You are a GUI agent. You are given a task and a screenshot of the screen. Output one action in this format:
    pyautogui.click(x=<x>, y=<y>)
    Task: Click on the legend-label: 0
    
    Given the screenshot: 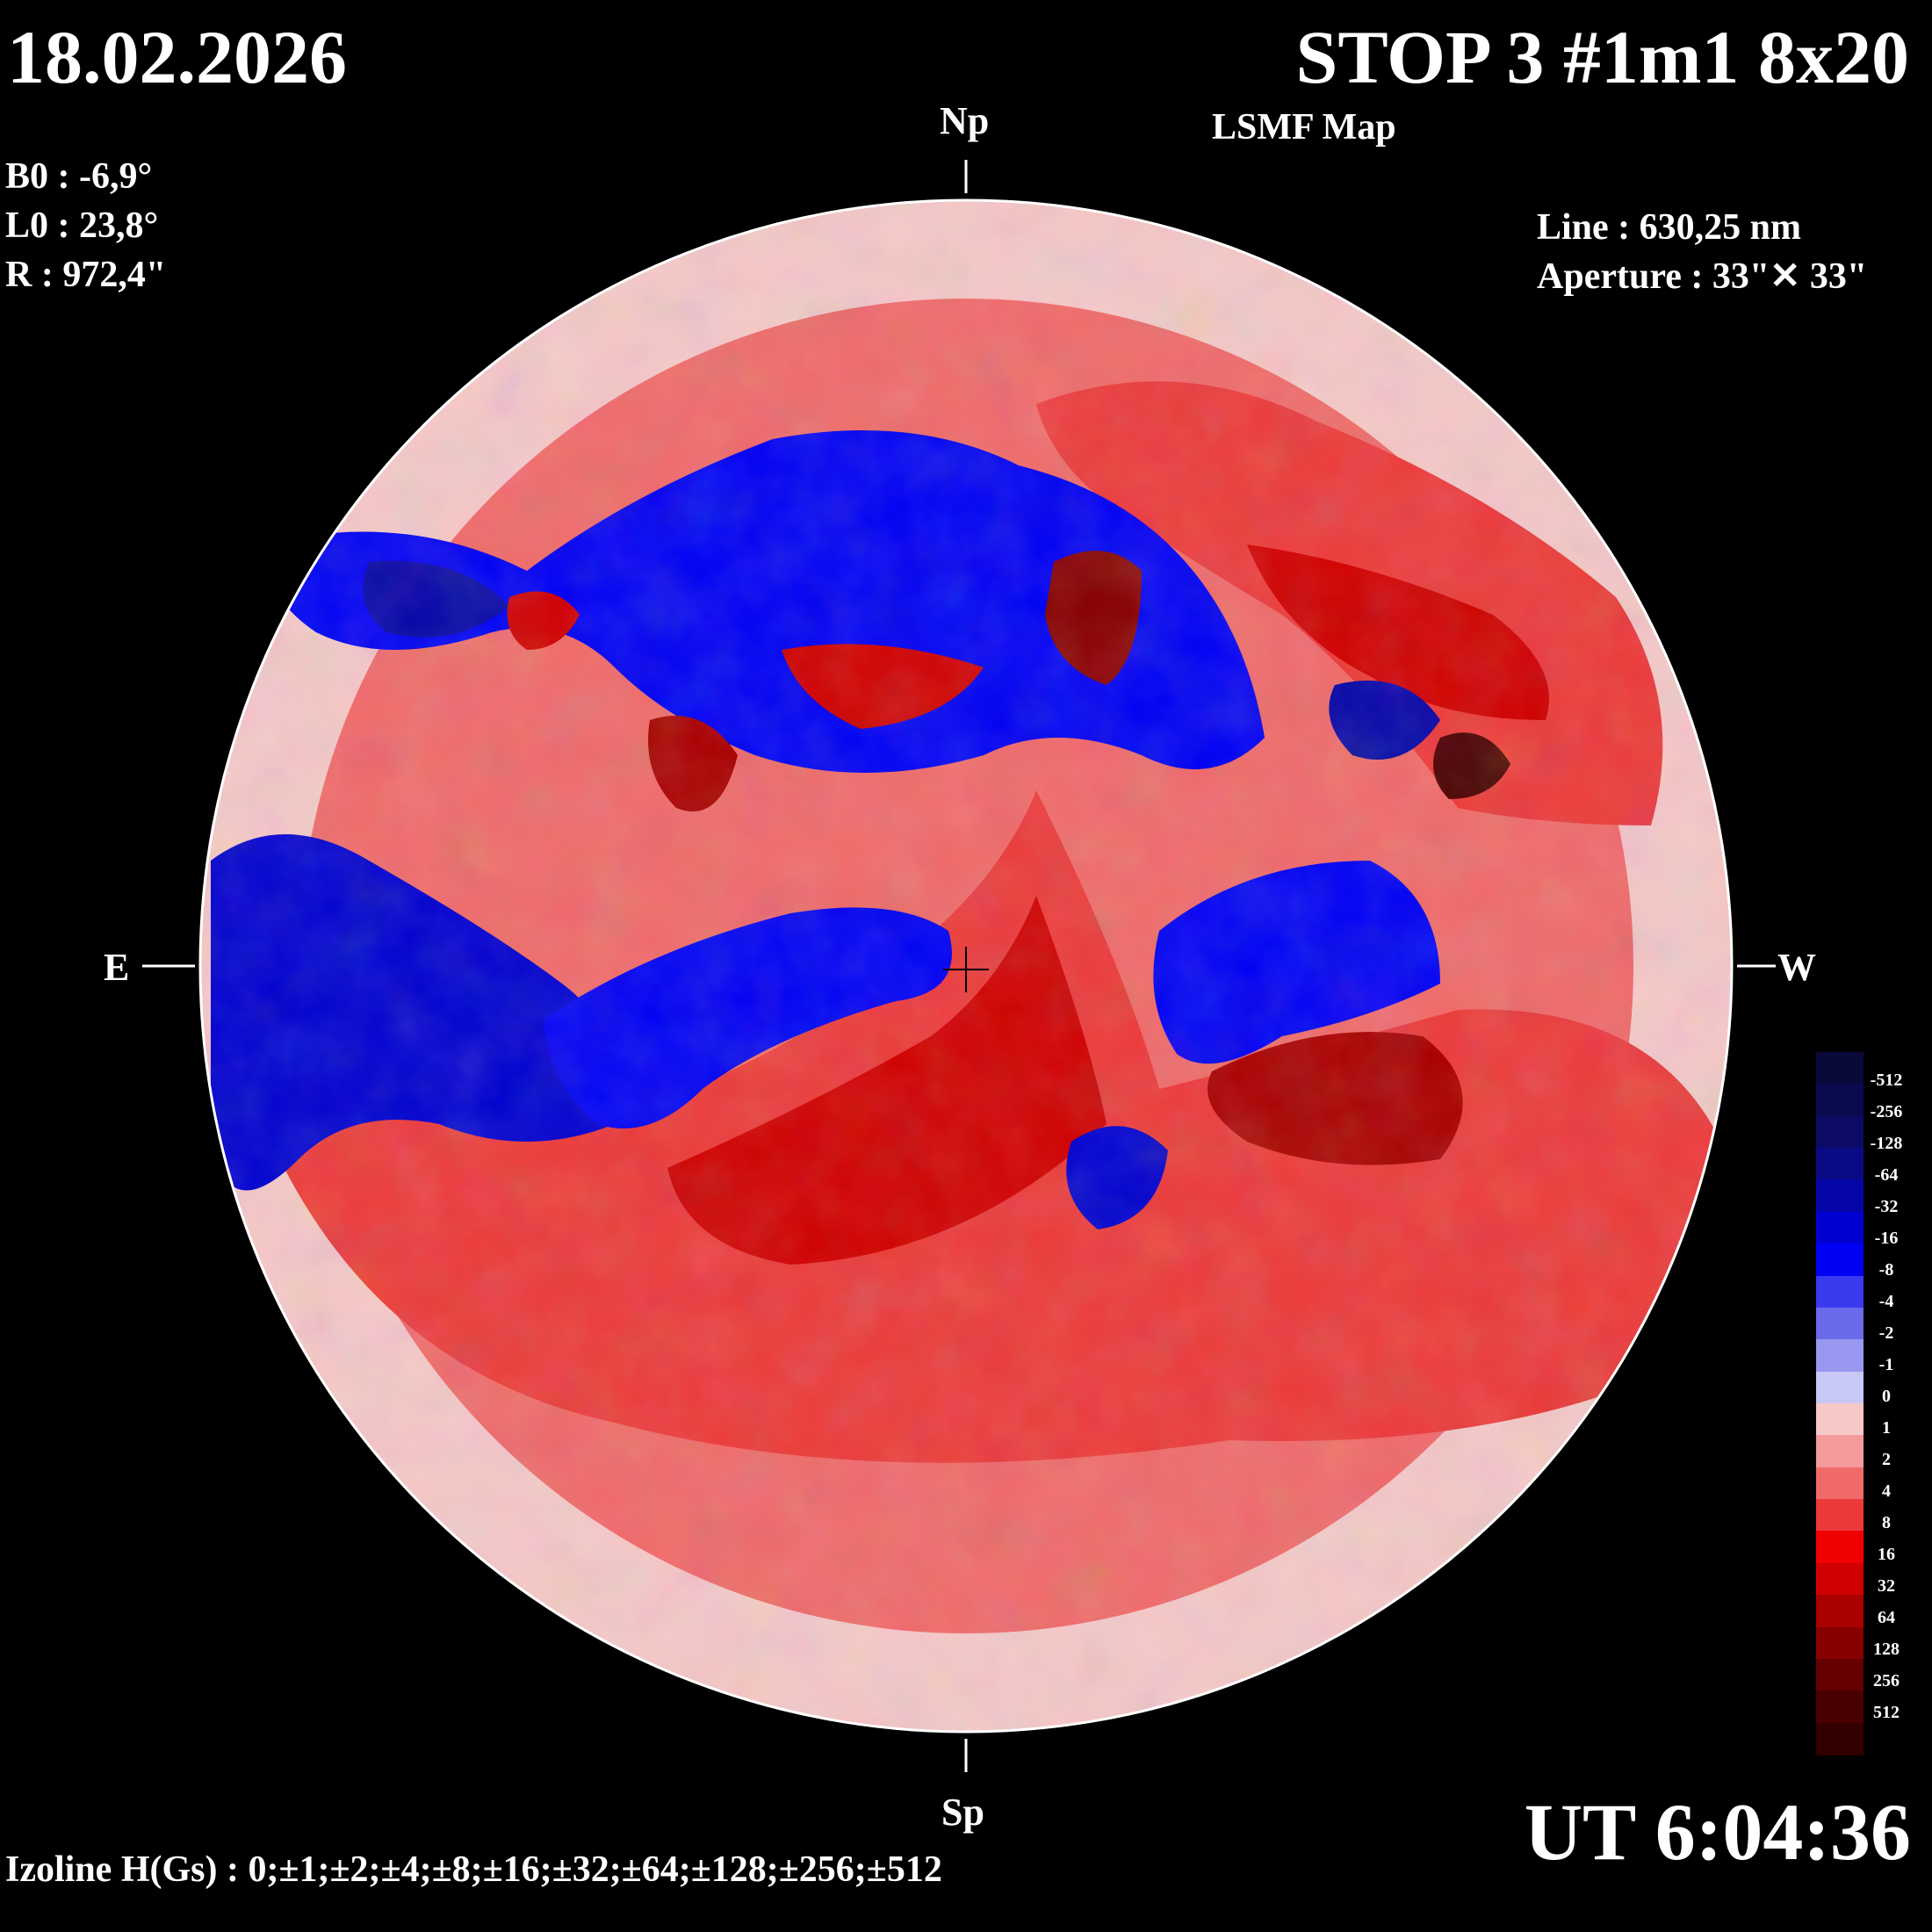 What is the action you would take?
    pyautogui.click(x=1886, y=1397)
    